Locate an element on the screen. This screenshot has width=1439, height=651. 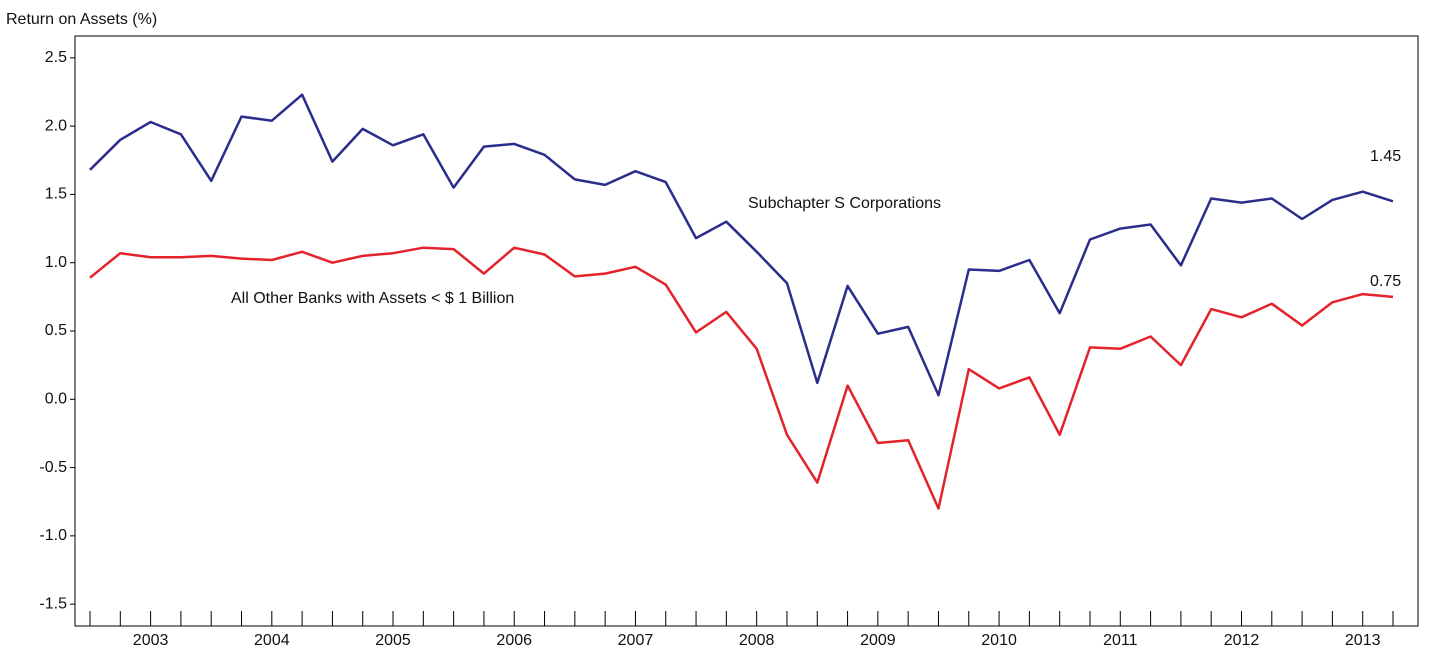
x-tick-label: 2009 is located at coordinates (878, 640).